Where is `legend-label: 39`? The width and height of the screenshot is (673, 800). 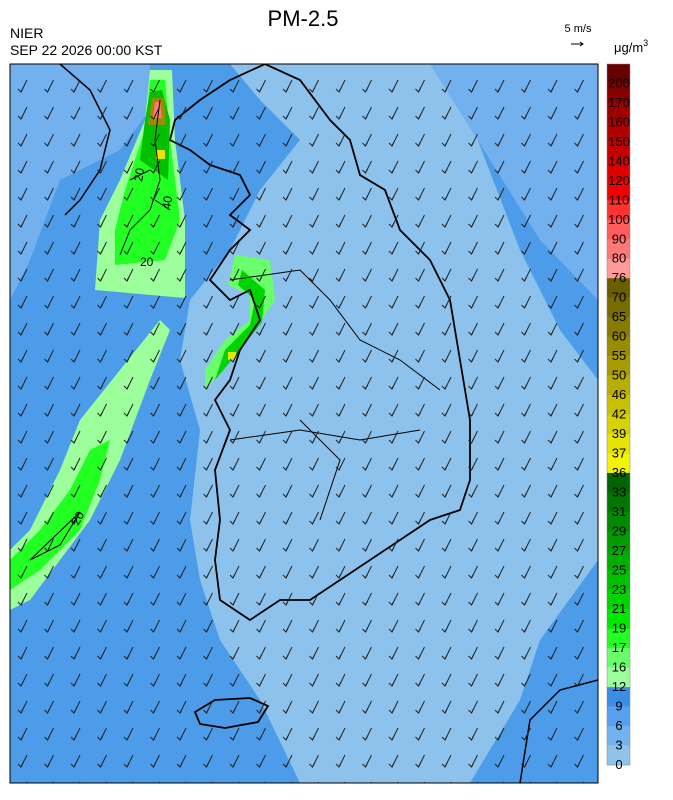 legend-label: 39 is located at coordinates (619, 433).